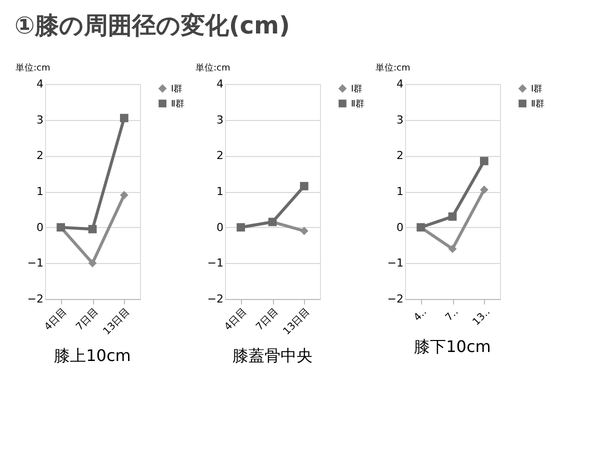 The height and width of the screenshot is (461, 614). Describe the element at coordinates (481, 317) in the screenshot. I see `x-tick-label: 13‥` at that location.